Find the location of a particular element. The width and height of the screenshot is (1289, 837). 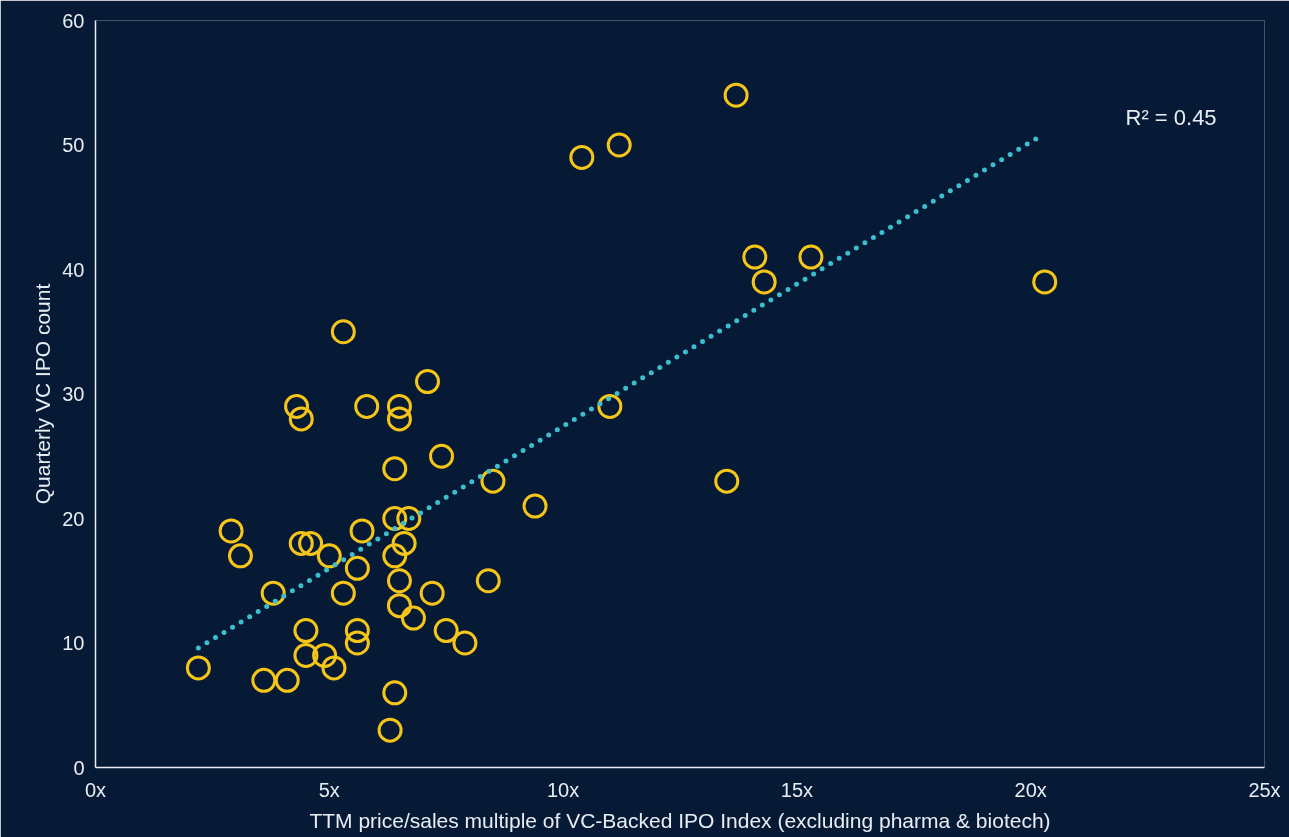

y-tick-label: 30 is located at coordinates (73, 394).